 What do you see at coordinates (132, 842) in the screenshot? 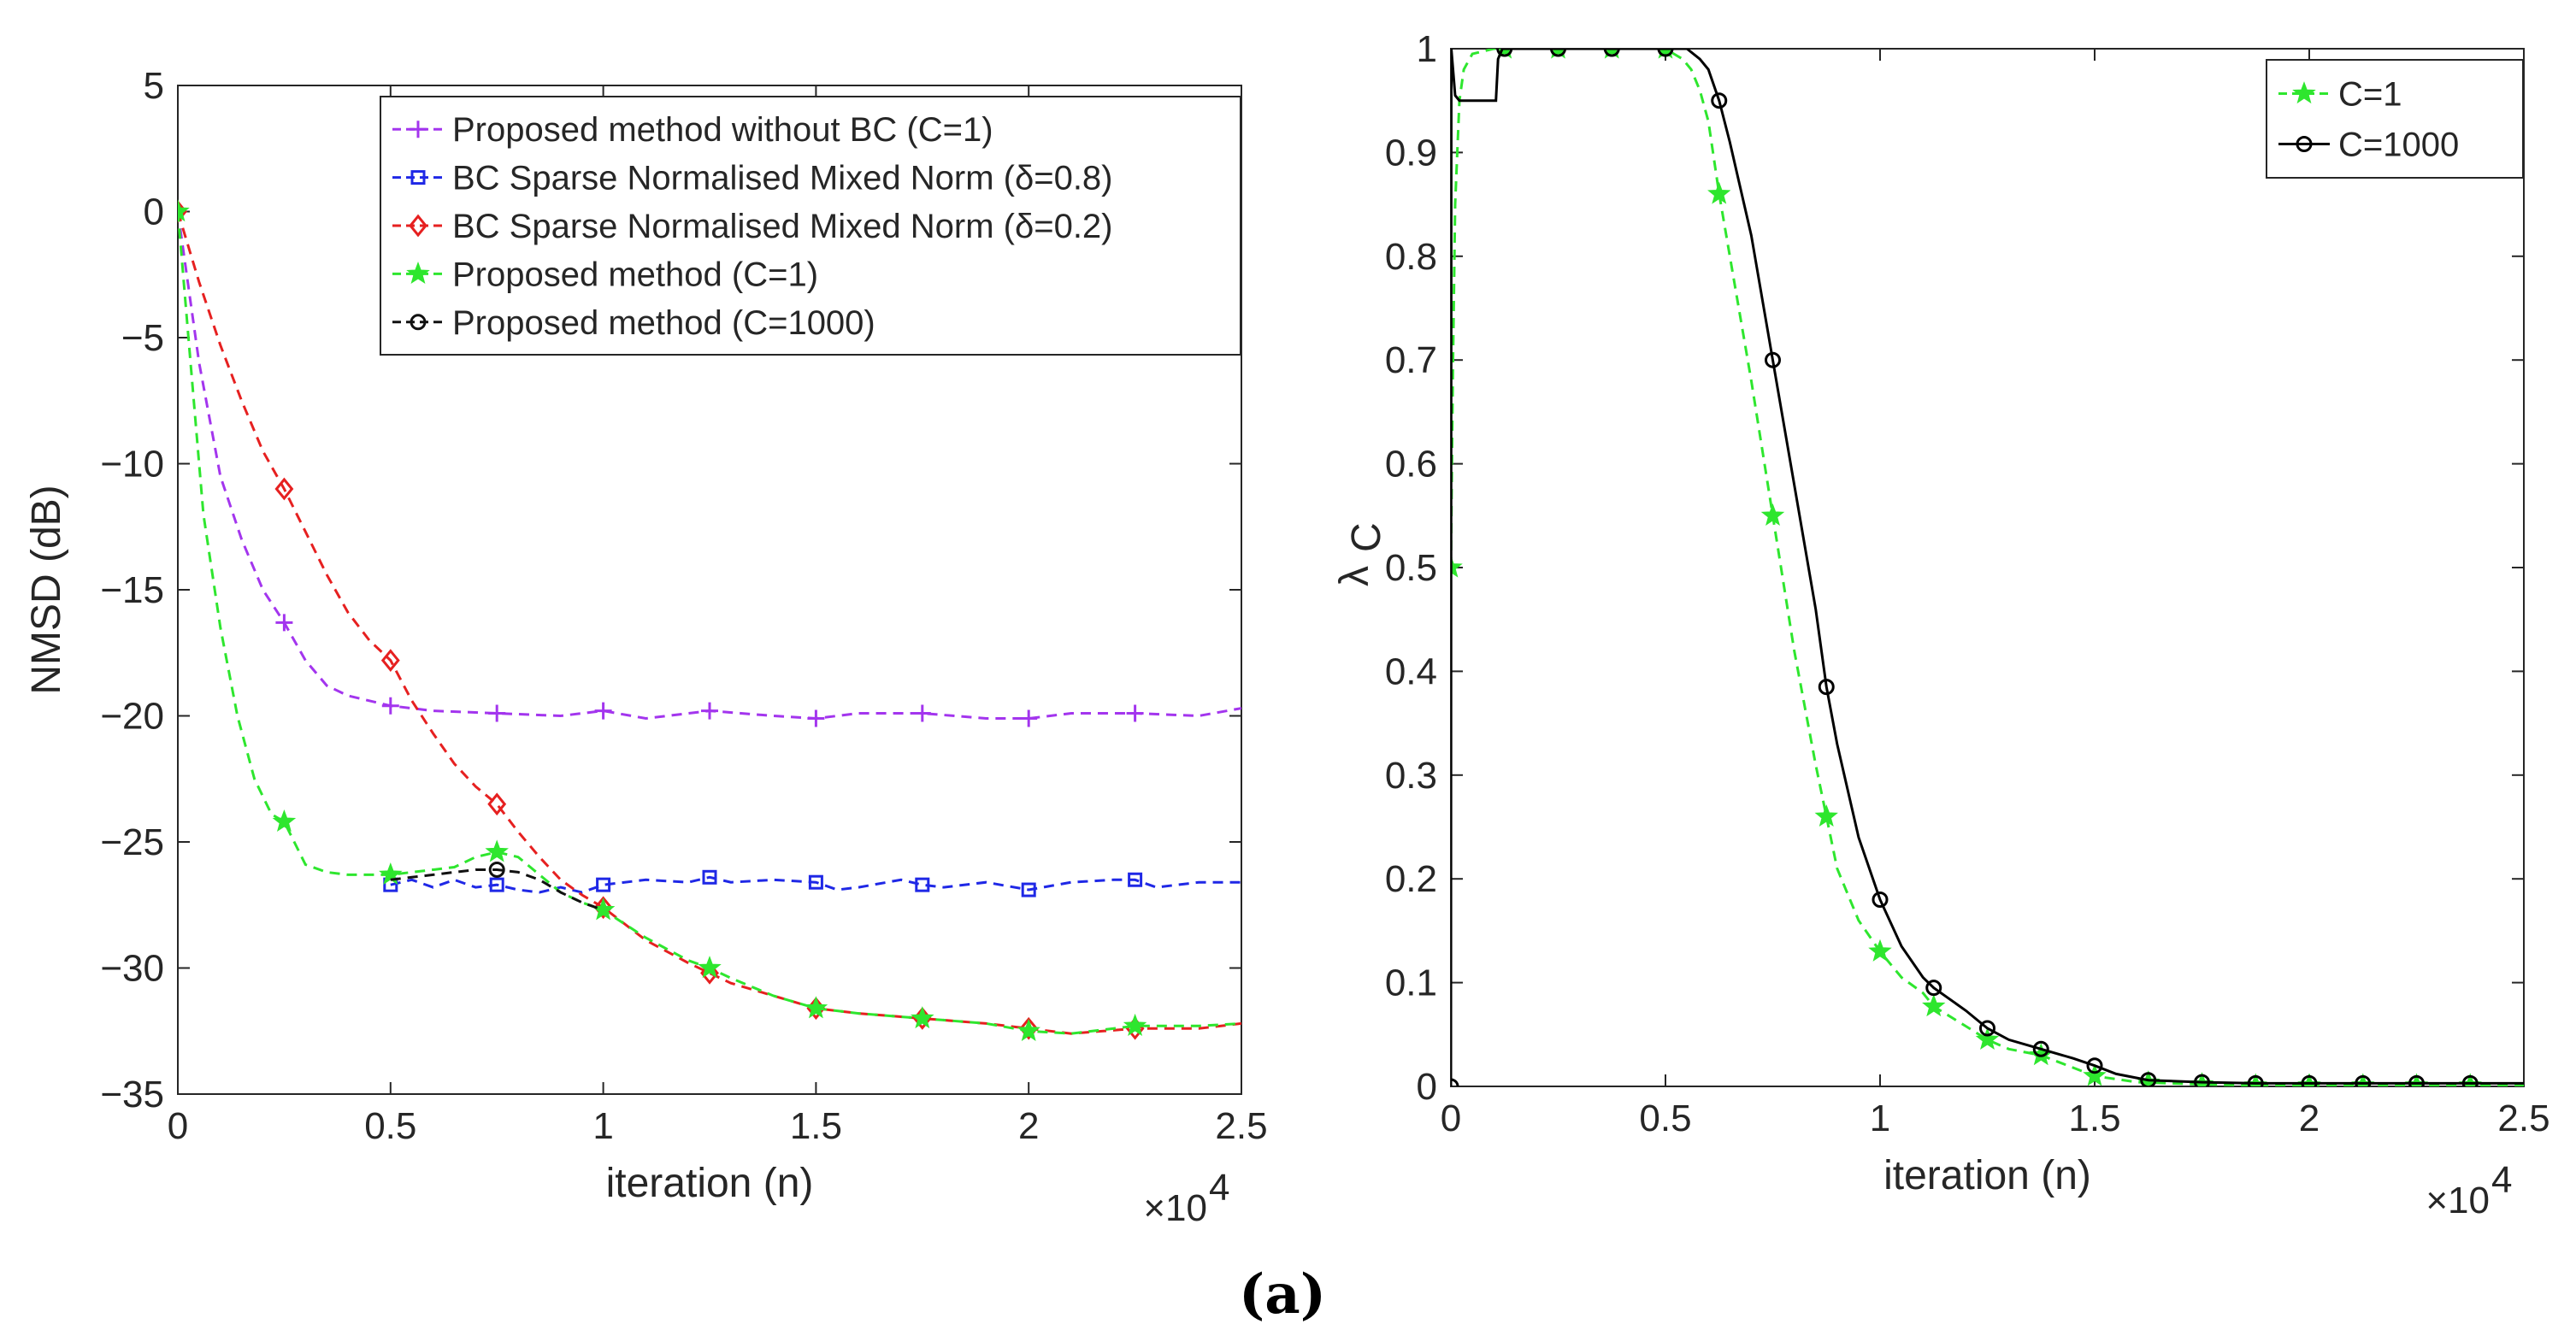
I see `y-tick-label: −25` at bounding box center [132, 842].